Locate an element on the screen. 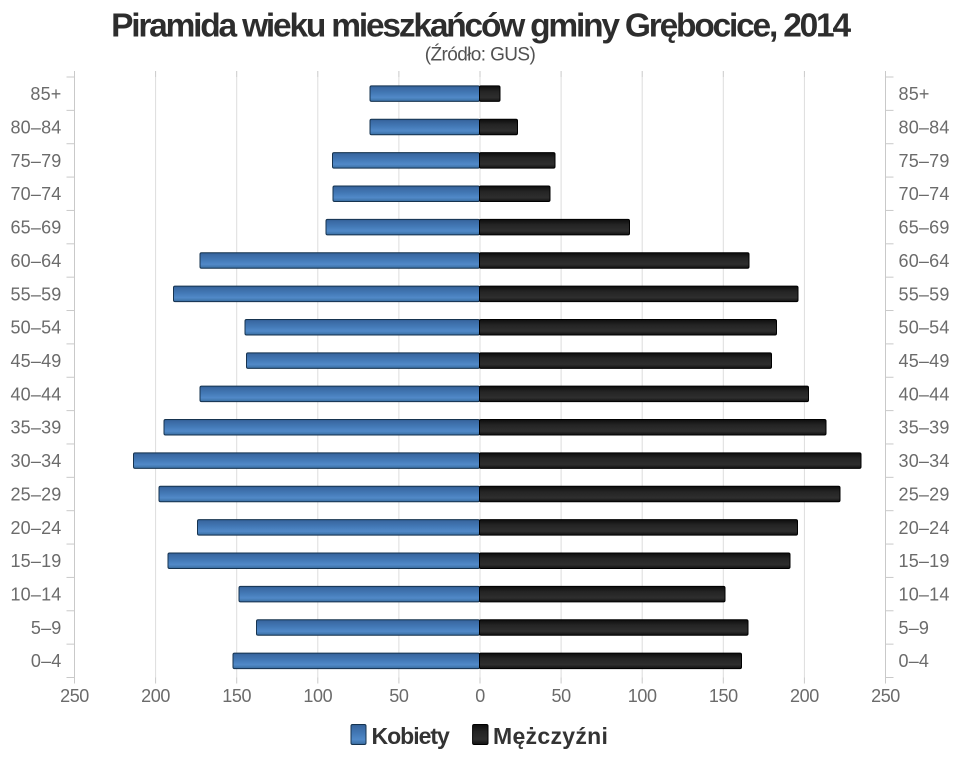  svg-text: (Źródło: GUS) is located at coordinates (480, 55).